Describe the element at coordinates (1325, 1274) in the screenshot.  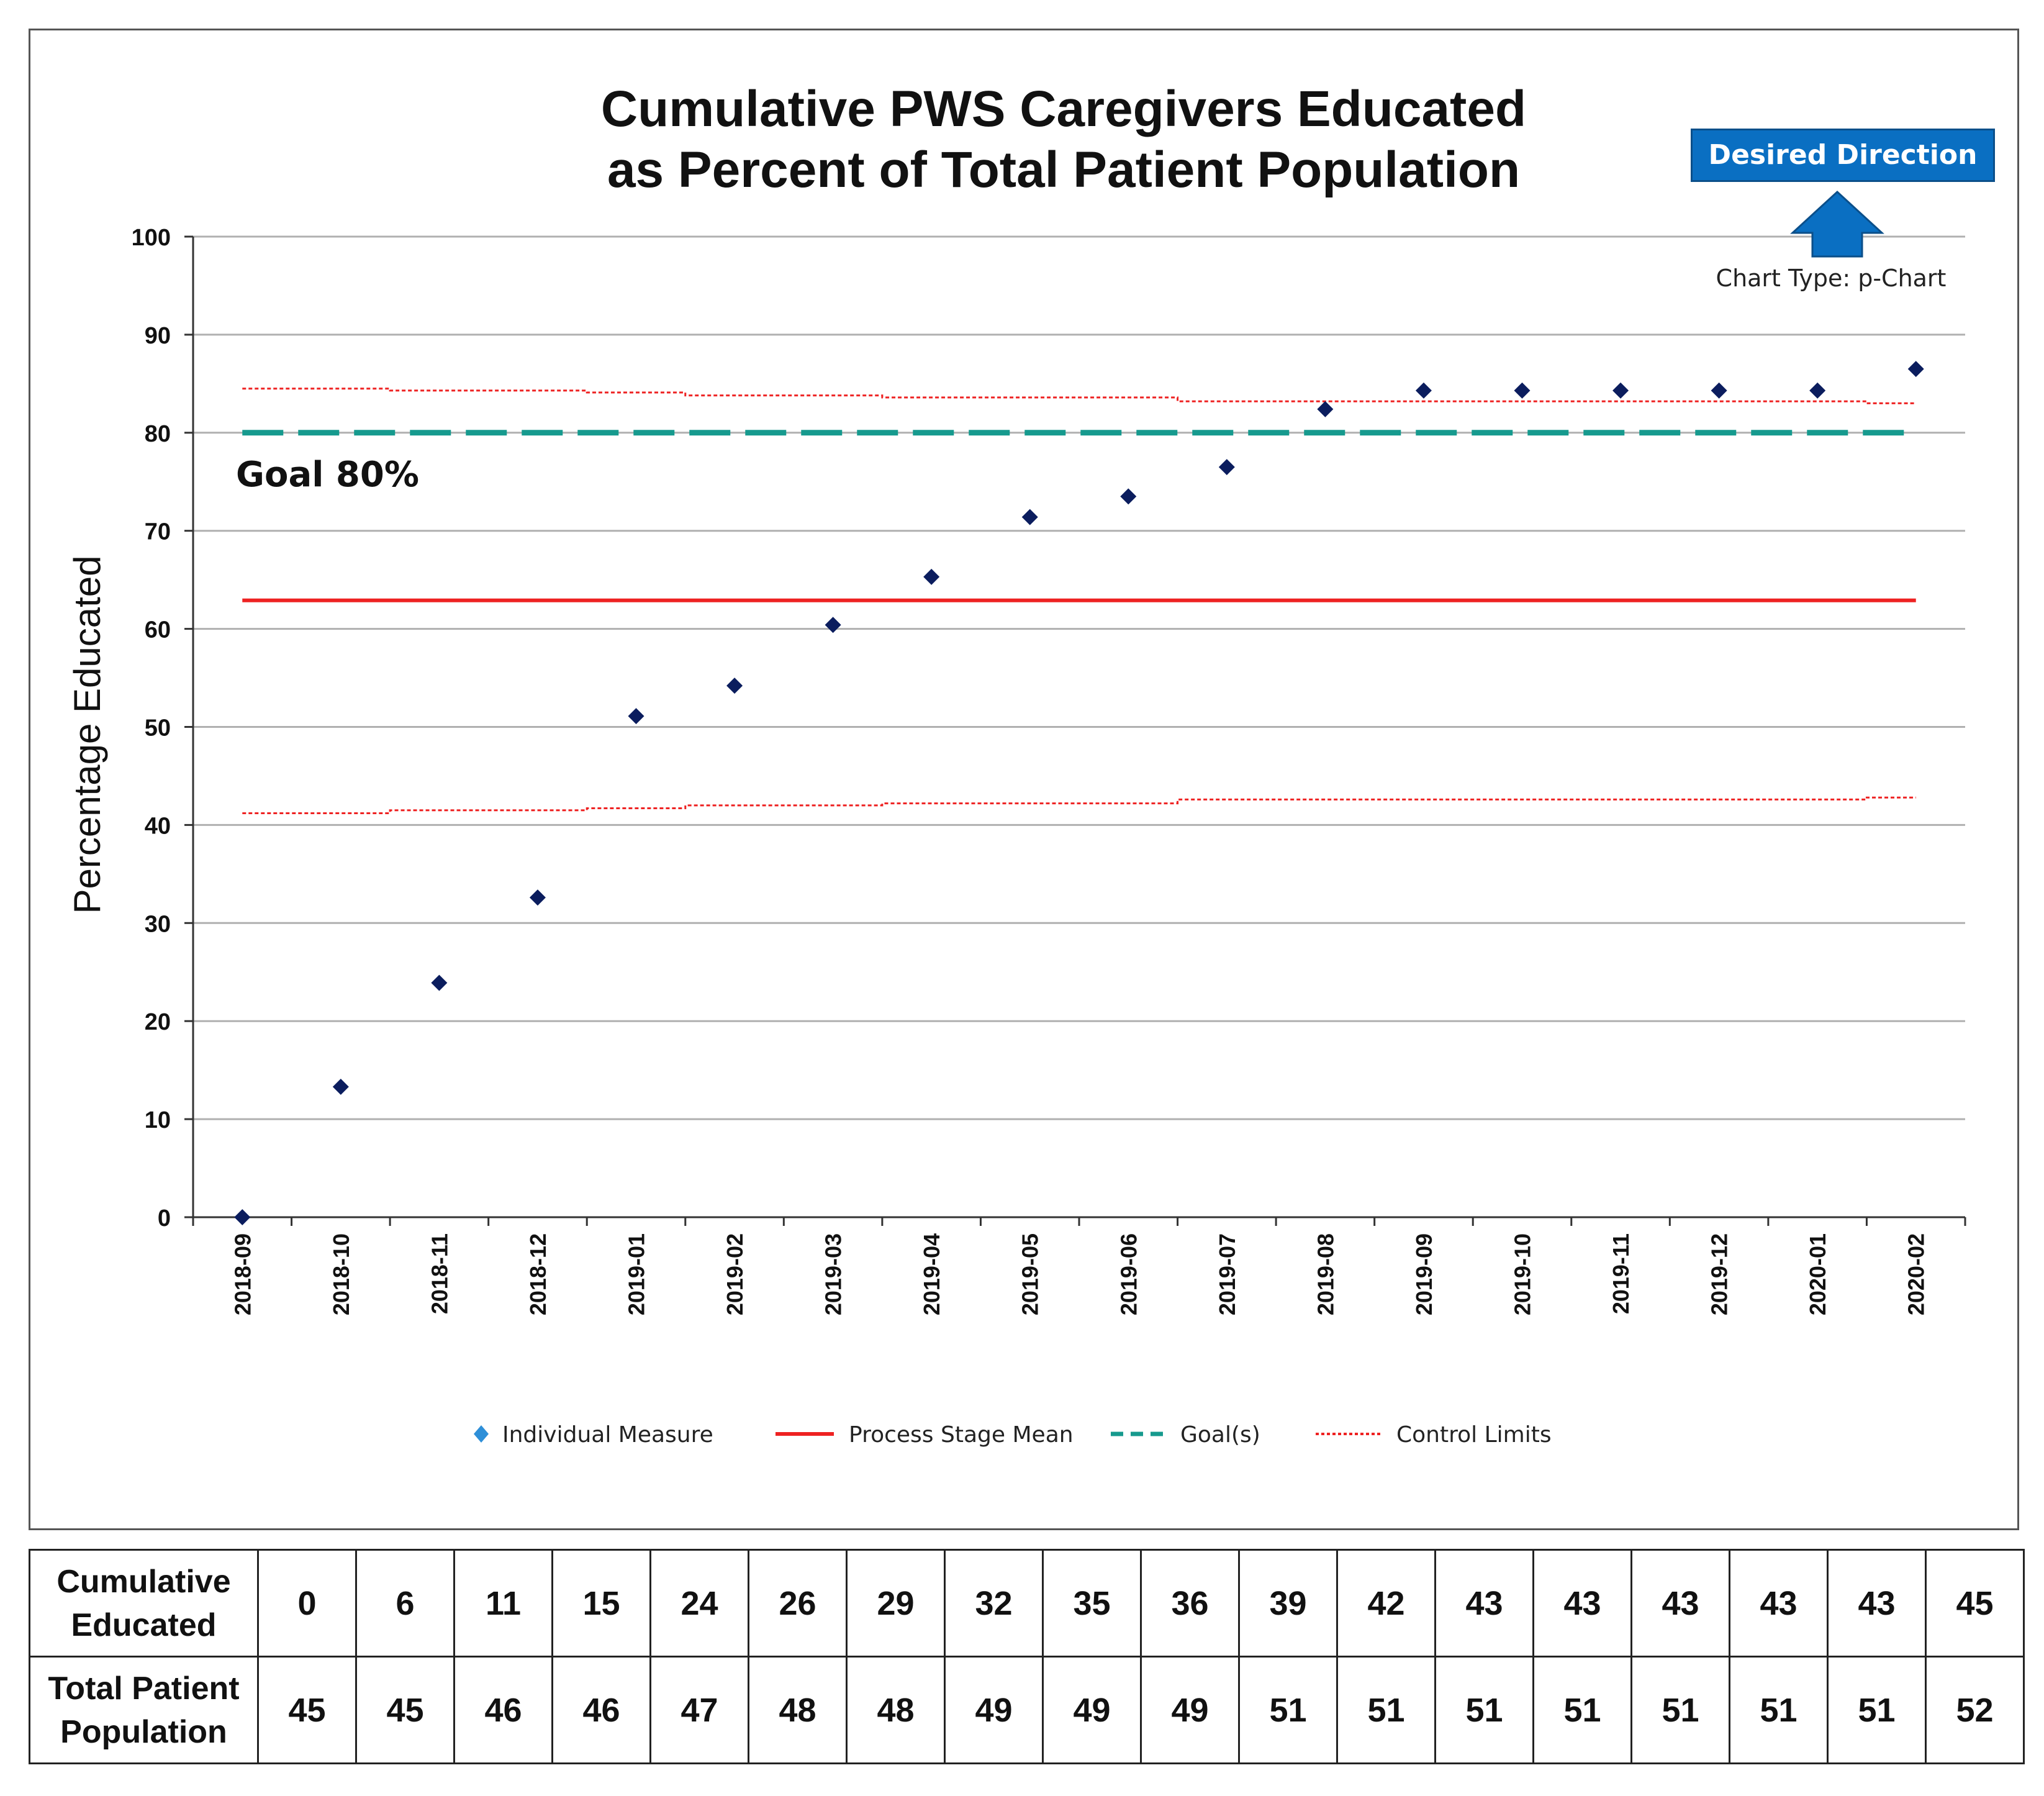
I see `x-tick-label-2019-08: 2019-08` at that location.